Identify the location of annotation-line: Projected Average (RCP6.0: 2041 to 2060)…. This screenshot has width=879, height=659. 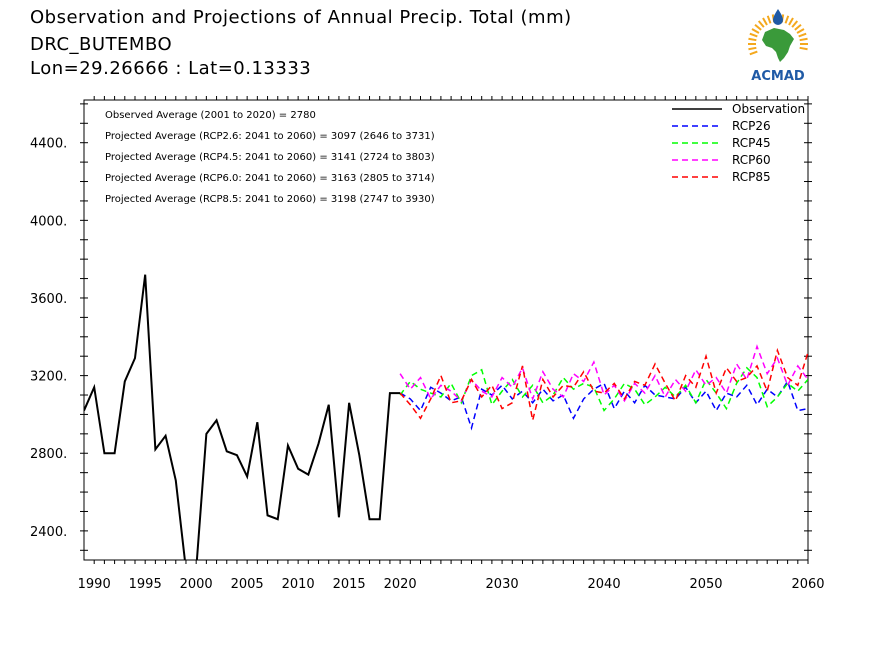
(270, 178).